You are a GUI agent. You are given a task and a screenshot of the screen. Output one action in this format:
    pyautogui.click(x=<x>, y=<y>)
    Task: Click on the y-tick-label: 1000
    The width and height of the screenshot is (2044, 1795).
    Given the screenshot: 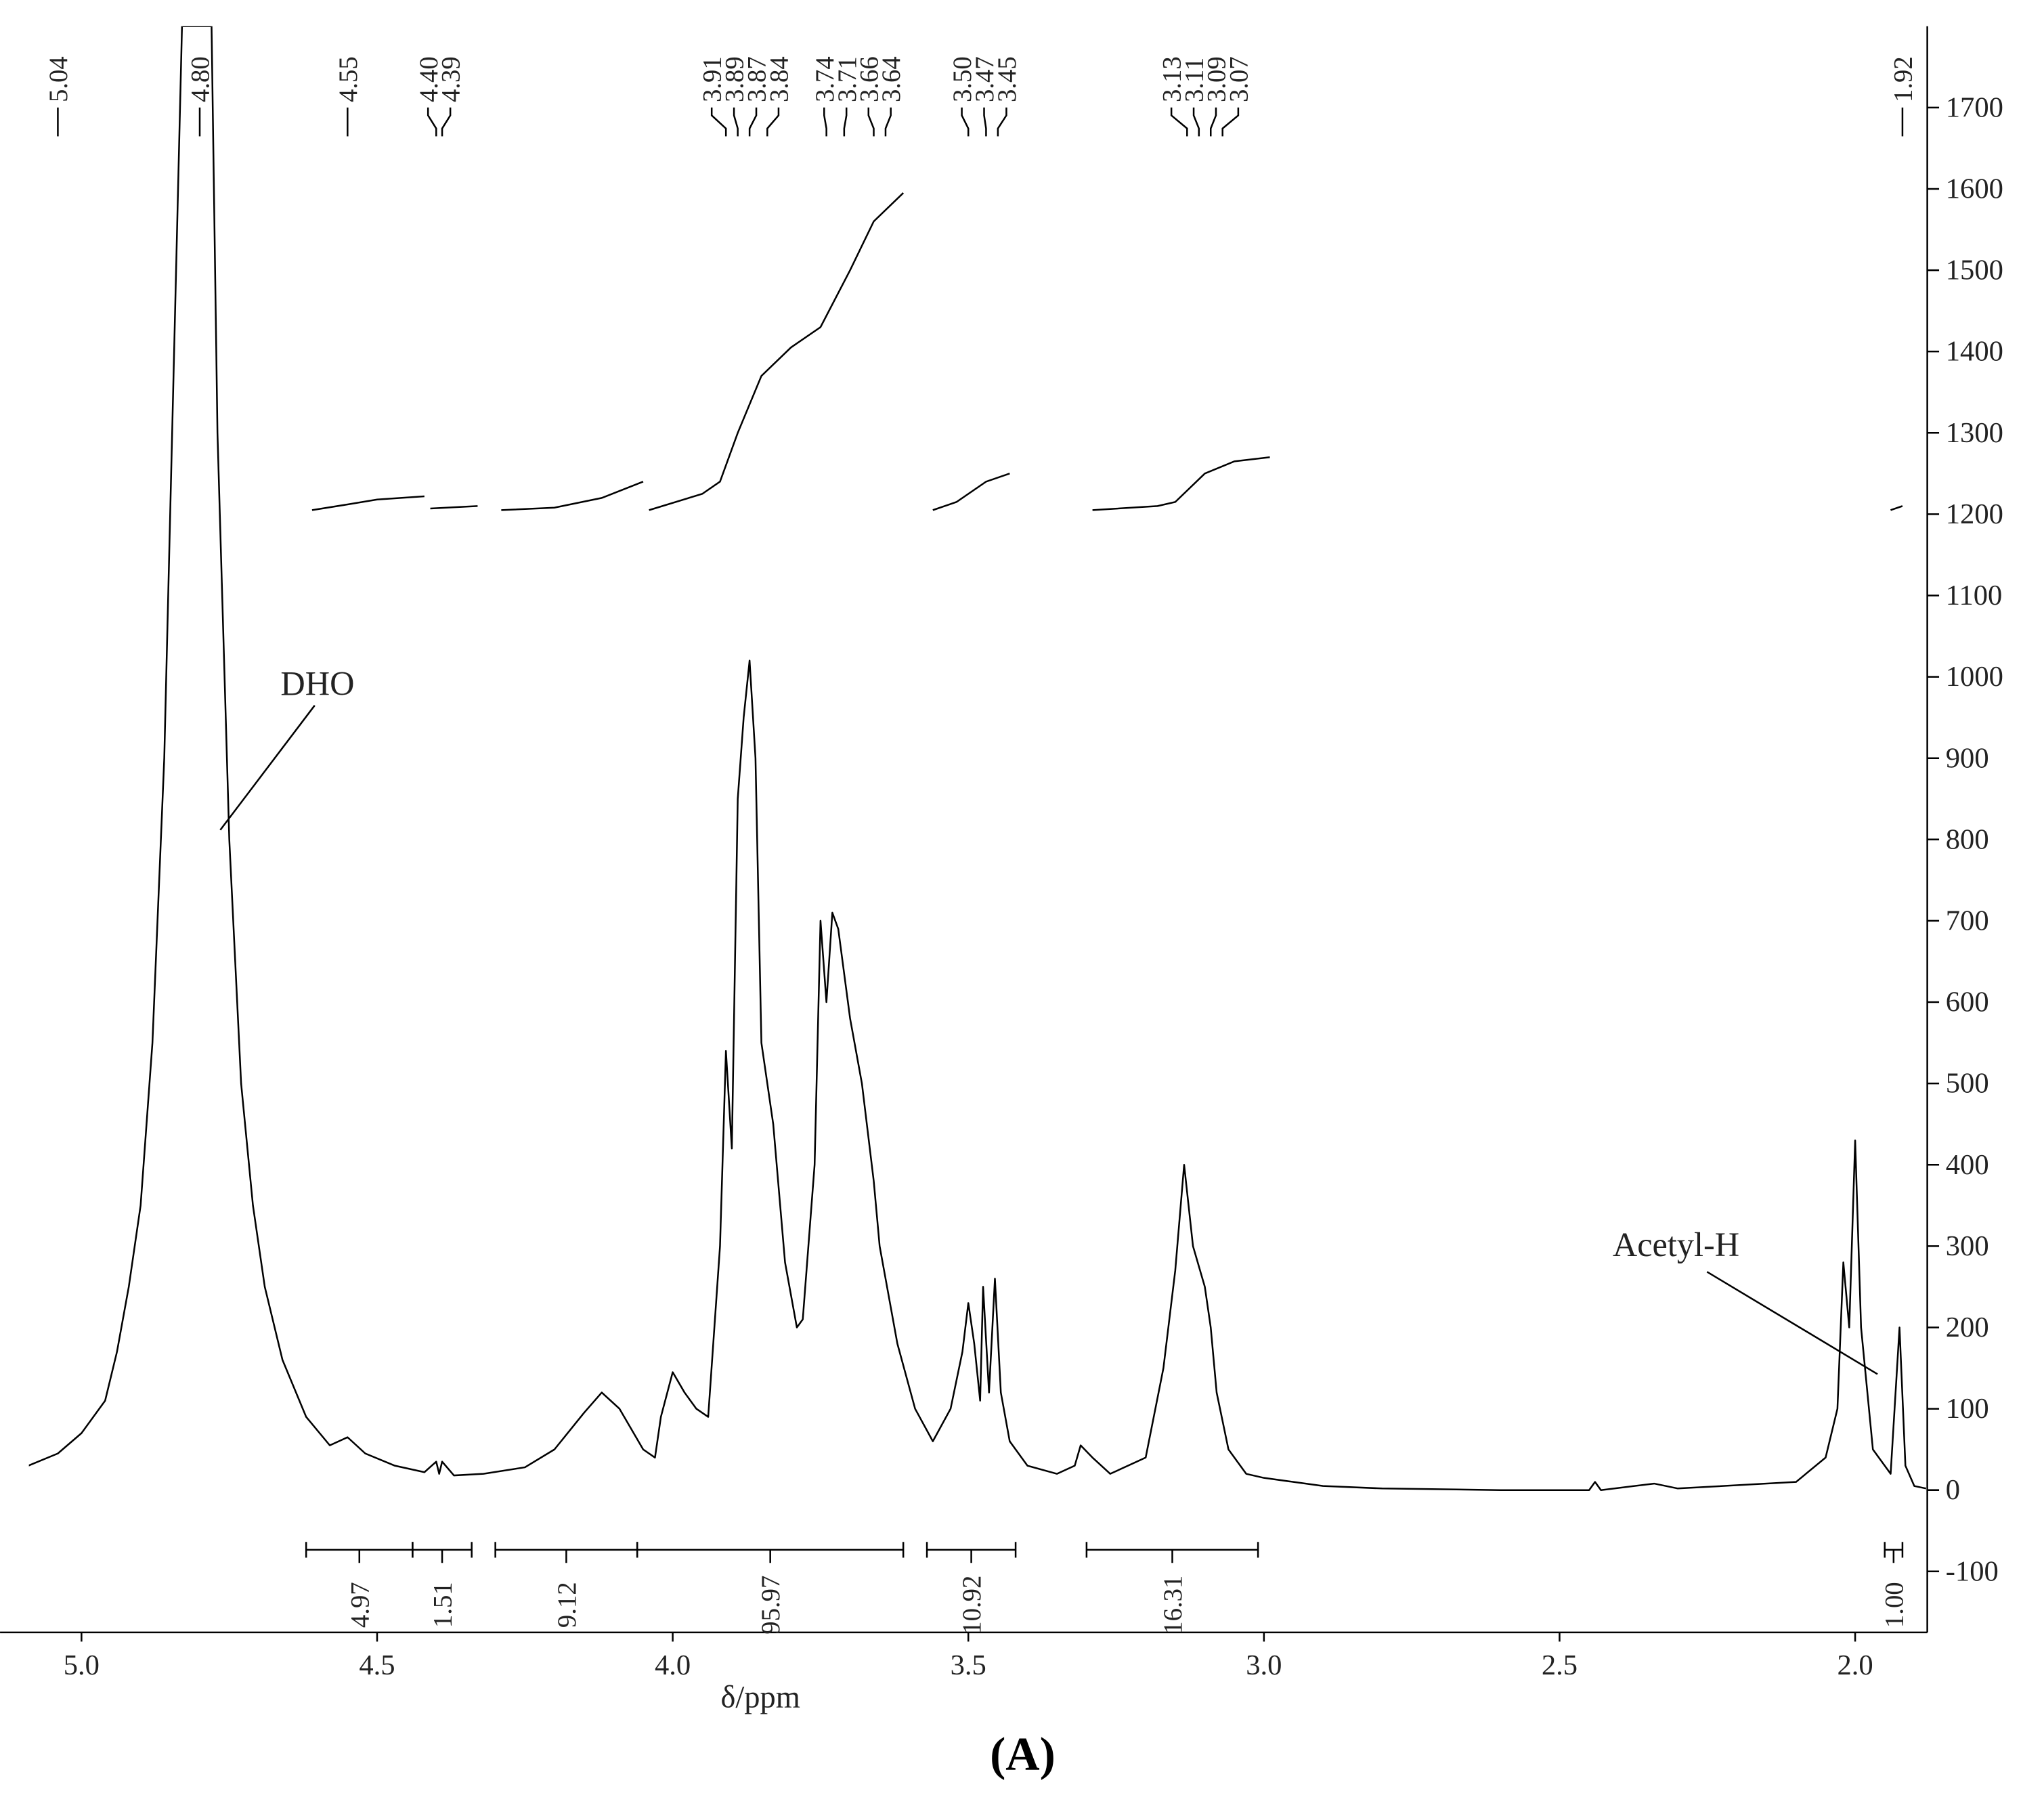 What is the action you would take?
    pyautogui.click(x=1974, y=677)
    